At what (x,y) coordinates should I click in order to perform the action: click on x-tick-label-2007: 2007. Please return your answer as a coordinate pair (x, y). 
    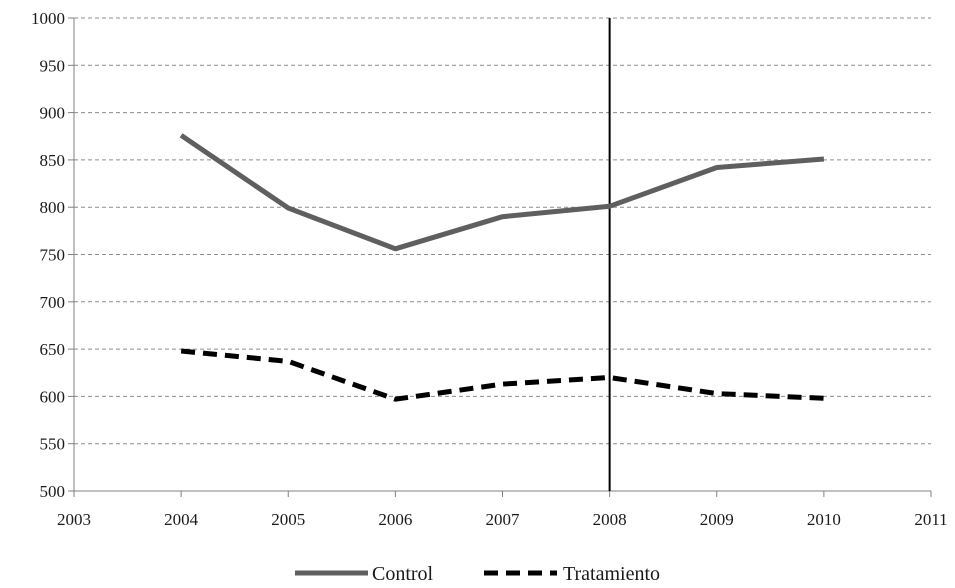
    Looking at the image, I should click on (503, 519).